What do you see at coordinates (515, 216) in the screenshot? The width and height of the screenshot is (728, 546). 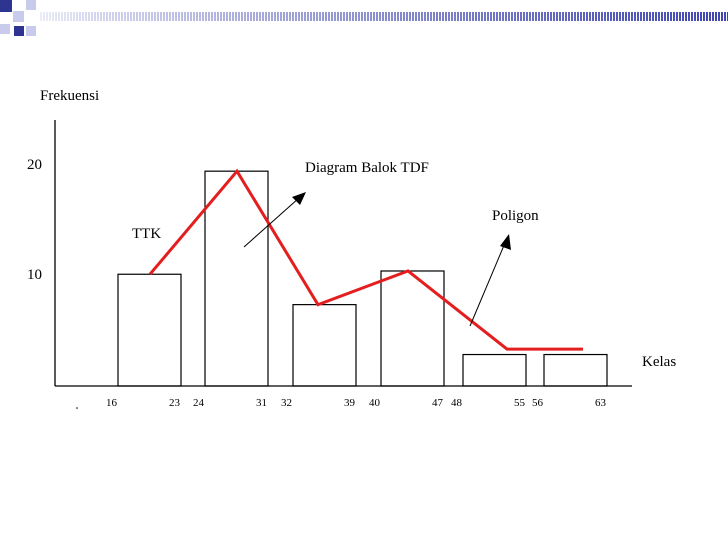 I see `polygon-annotation: Poligon` at bounding box center [515, 216].